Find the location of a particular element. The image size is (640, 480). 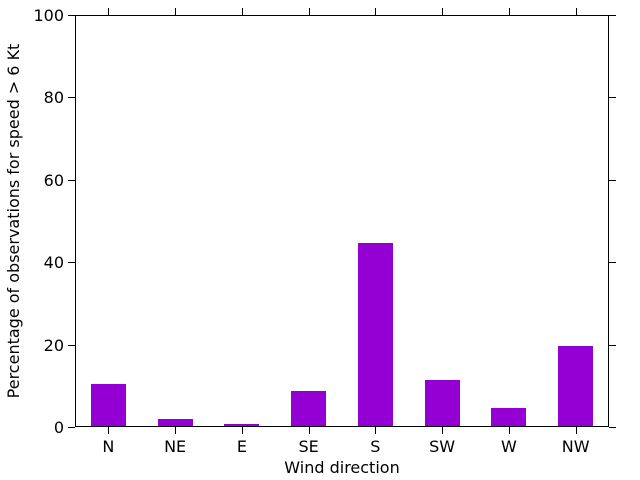

x-tick-label-SW: SW is located at coordinates (442, 446).